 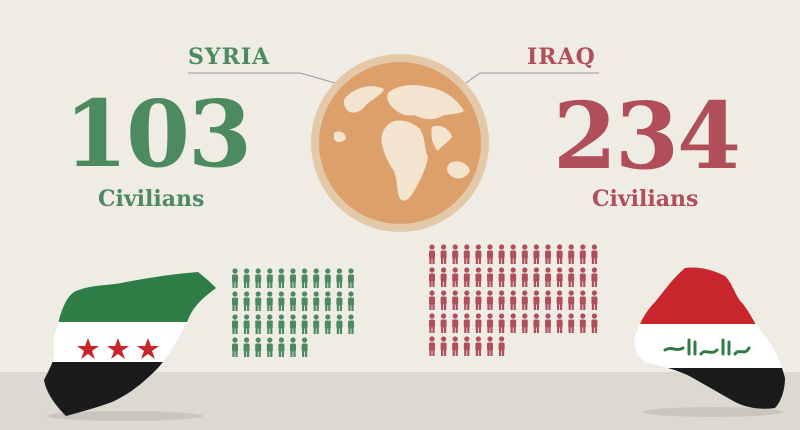 I want to click on iraq-unit: Civilians, so click(x=645, y=199).